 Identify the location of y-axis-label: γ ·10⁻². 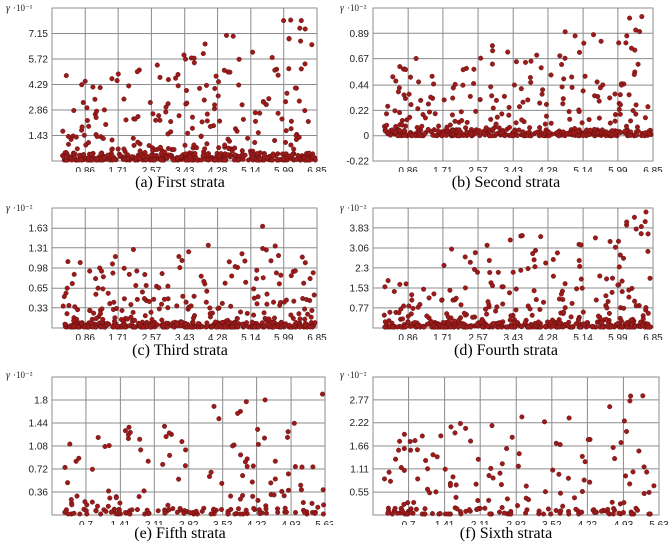
(353, 375).